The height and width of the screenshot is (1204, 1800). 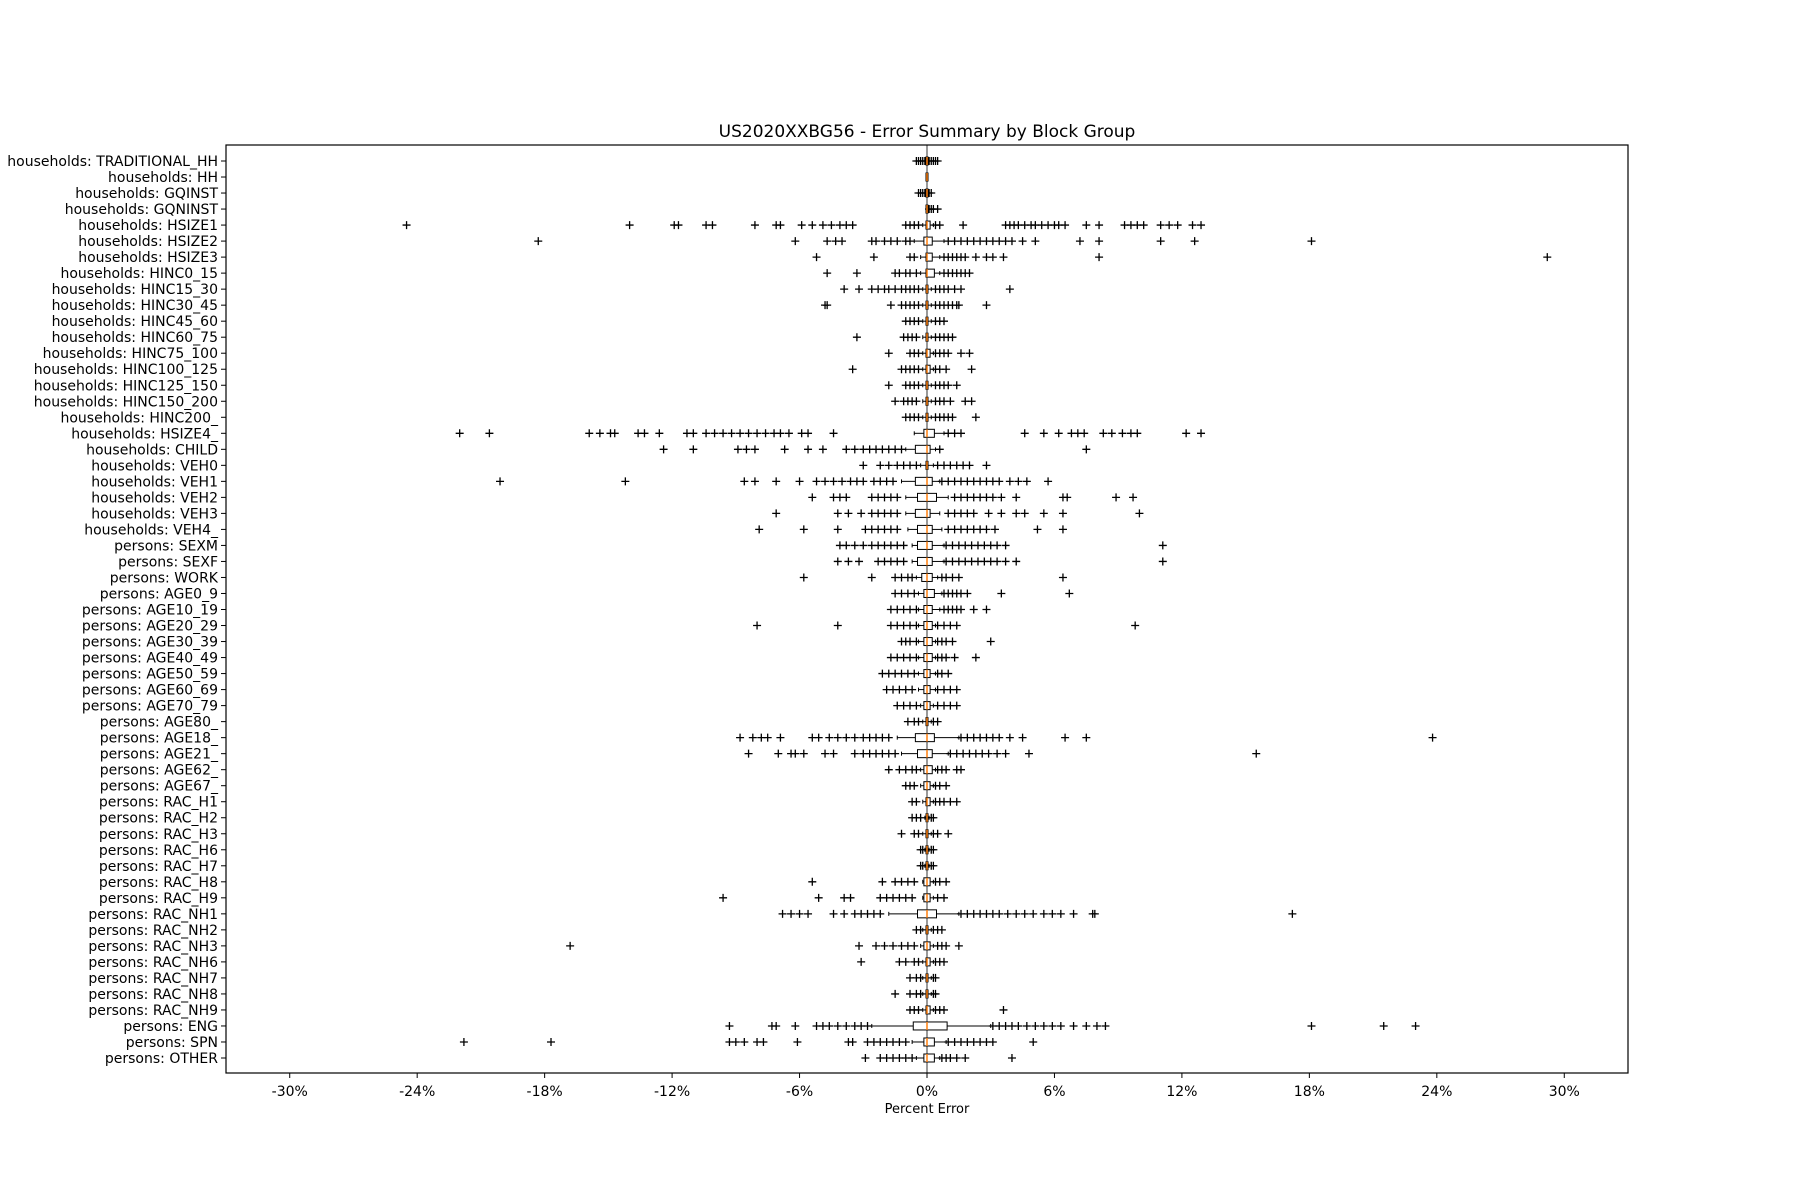 What do you see at coordinates (154, 466) in the screenshot?
I see `y-tick-label: households: VEH0` at bounding box center [154, 466].